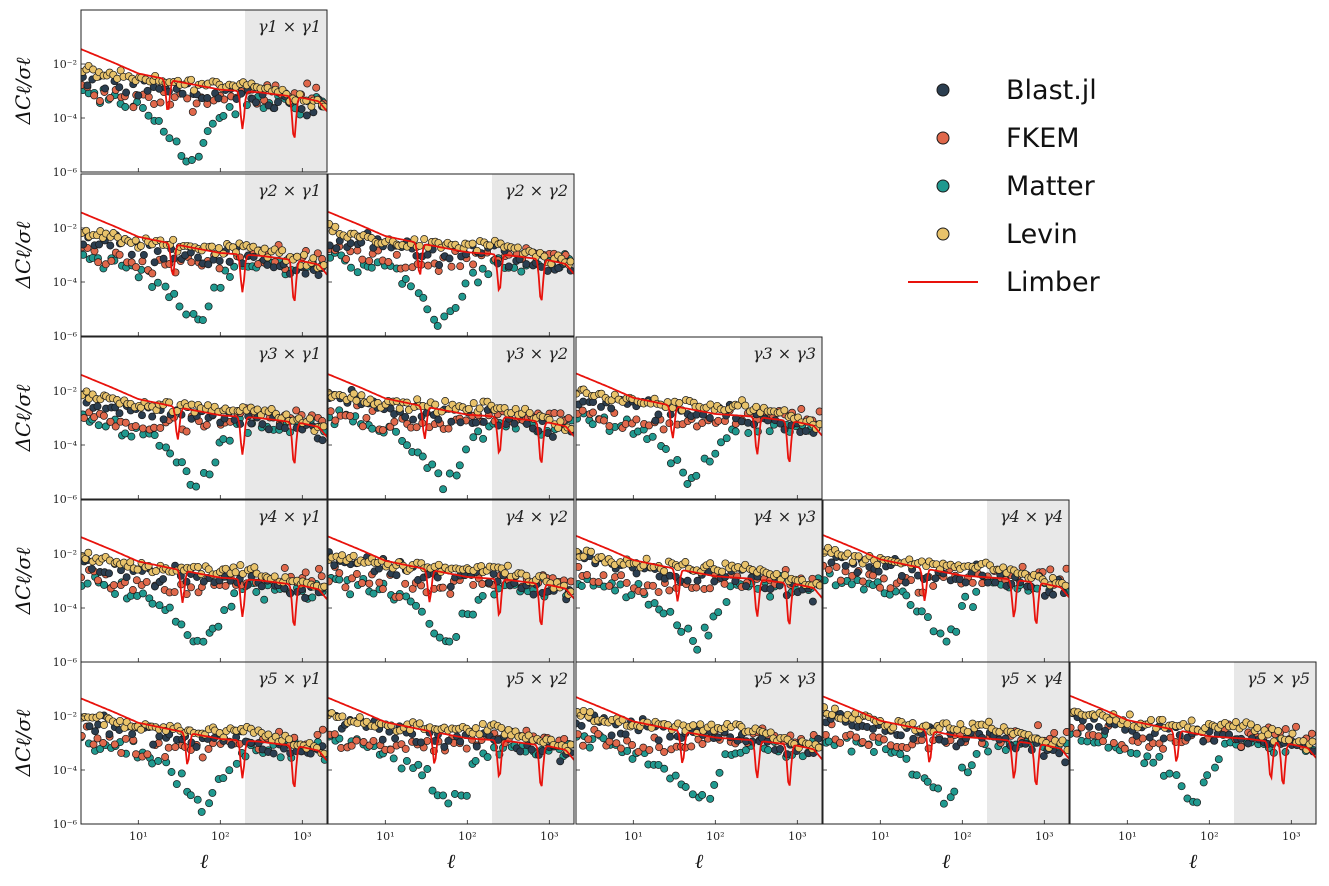 The image size is (1329, 886). I want to click on legend-swatch-marker, so click(943, 138).